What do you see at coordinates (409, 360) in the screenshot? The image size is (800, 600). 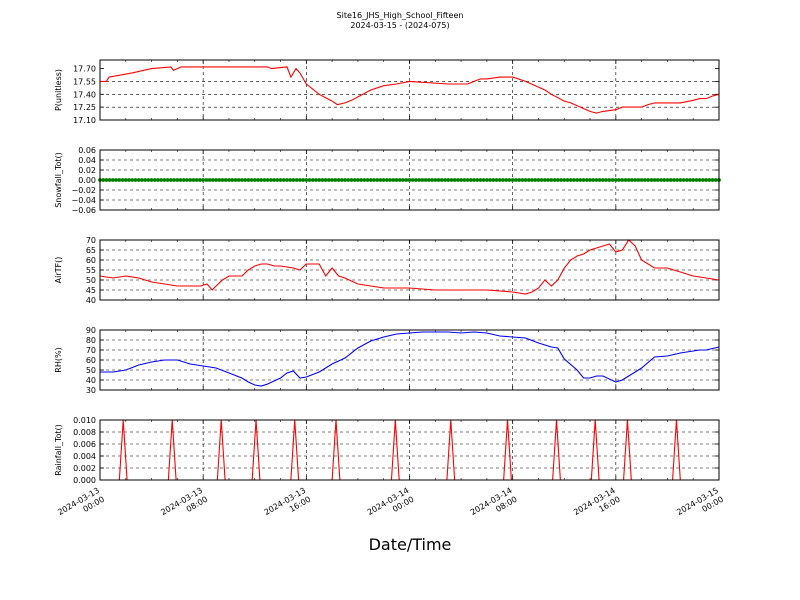 I see `panel-4-frame` at bounding box center [409, 360].